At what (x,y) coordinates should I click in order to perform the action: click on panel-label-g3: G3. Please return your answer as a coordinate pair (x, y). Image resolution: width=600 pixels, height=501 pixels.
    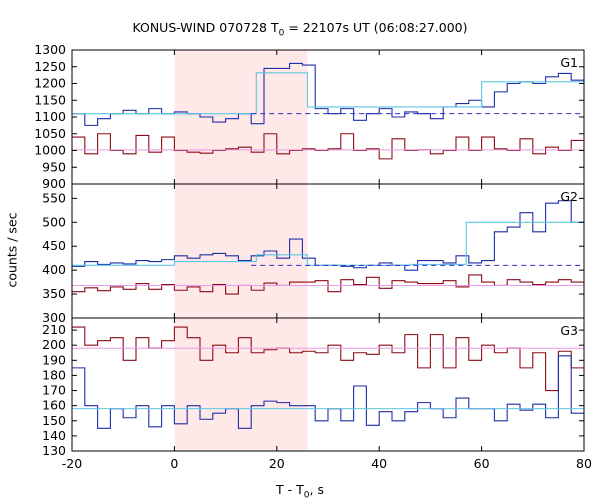
    Looking at the image, I should click on (569, 330).